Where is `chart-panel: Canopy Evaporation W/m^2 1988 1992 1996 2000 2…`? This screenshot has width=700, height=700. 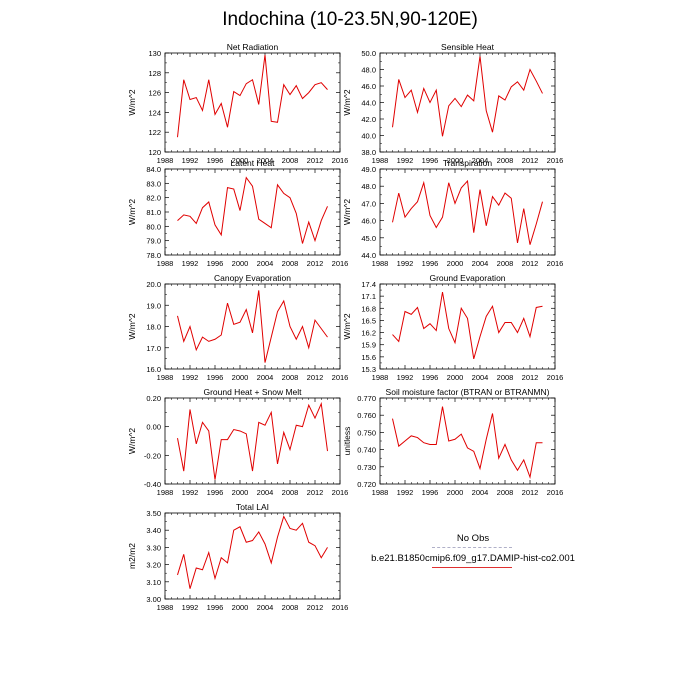
chart-panel: Canopy Evaporation W/m^2 1988 1992 1996 2000 2… is located at coordinates (237, 327).